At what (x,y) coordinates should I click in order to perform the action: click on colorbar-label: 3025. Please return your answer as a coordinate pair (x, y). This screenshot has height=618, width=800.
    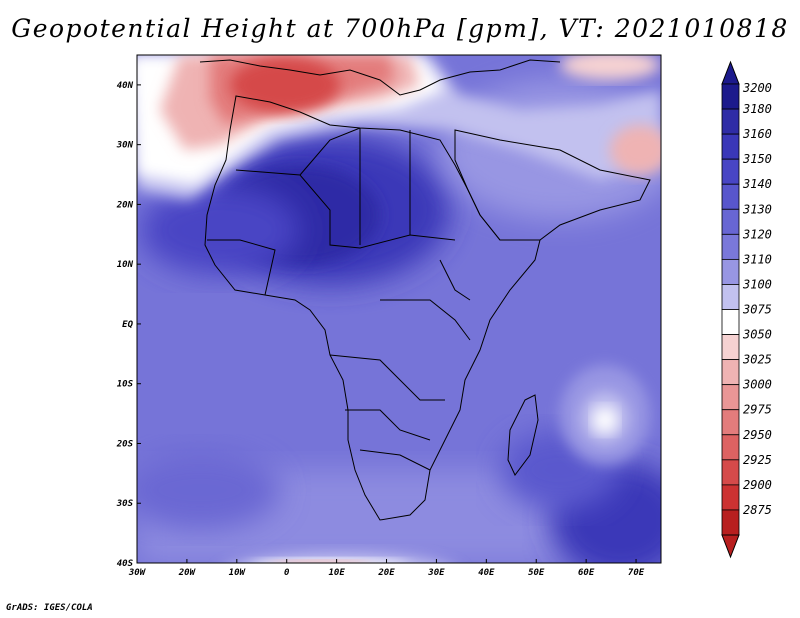
    Looking at the image, I should click on (757, 360).